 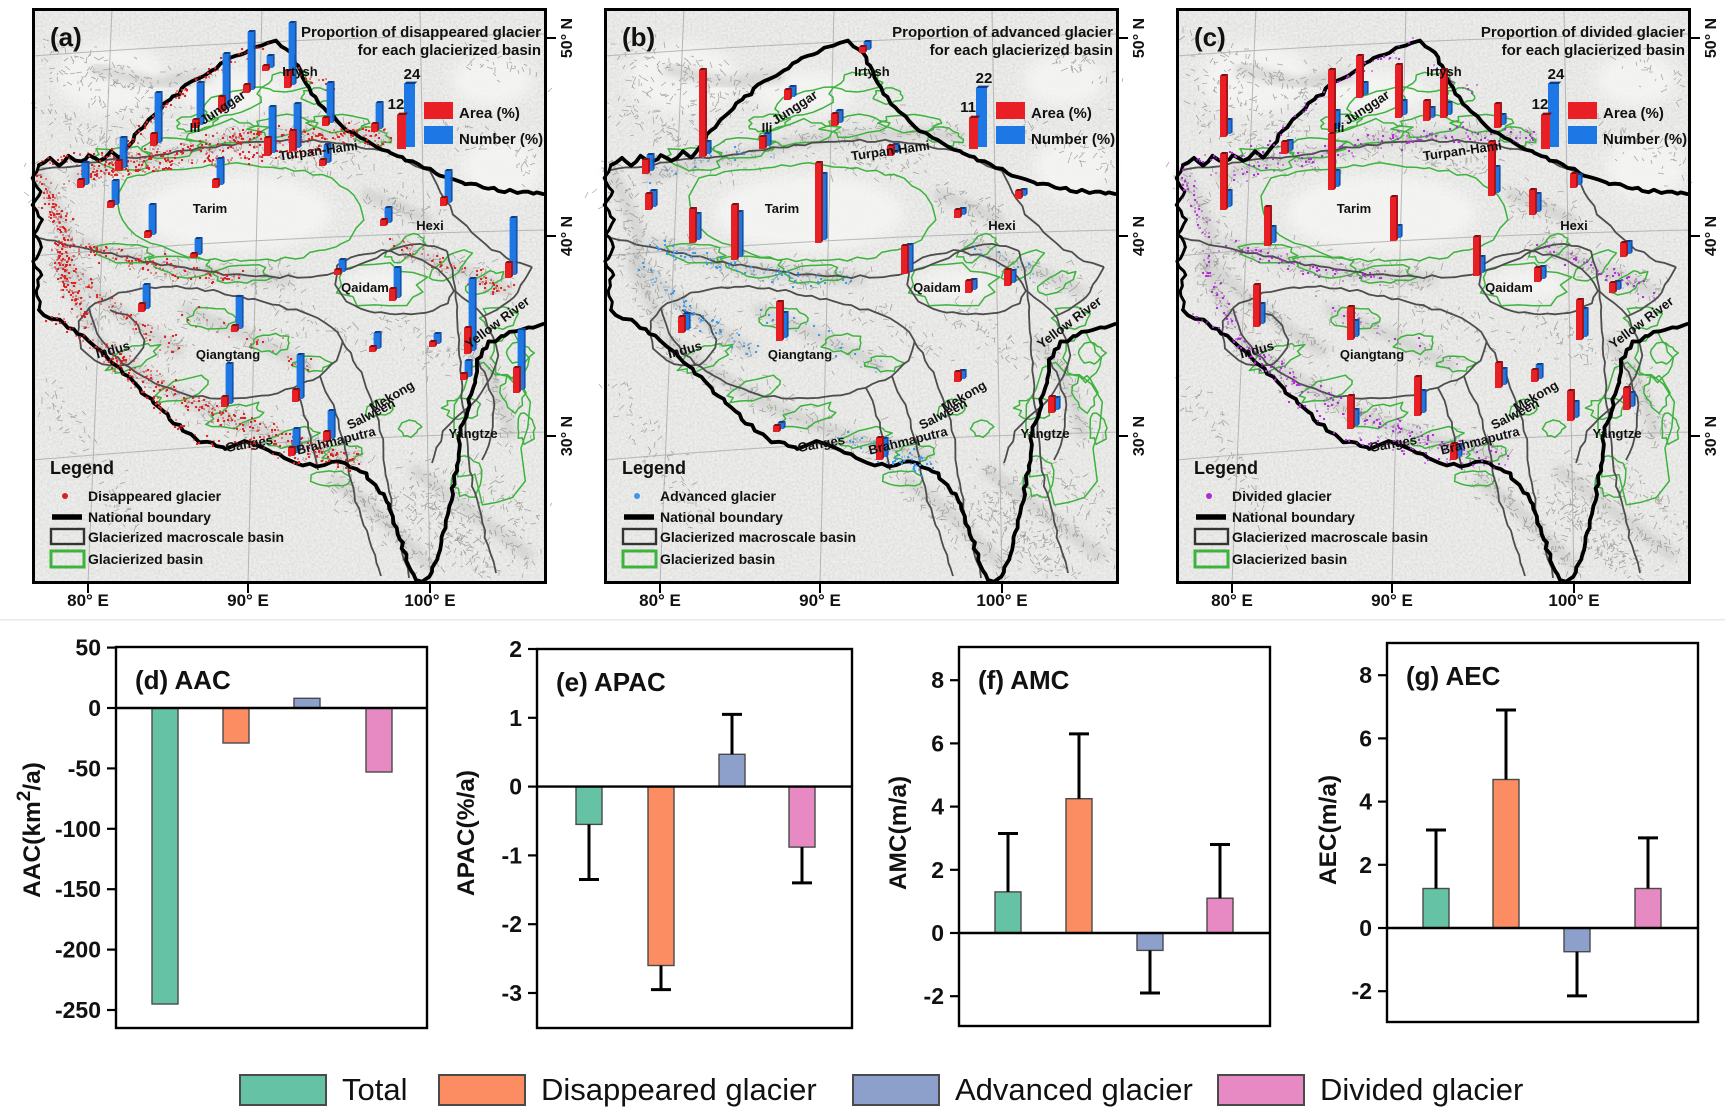 I want to click on svg-text: (f) AMC, so click(x=1024, y=680).